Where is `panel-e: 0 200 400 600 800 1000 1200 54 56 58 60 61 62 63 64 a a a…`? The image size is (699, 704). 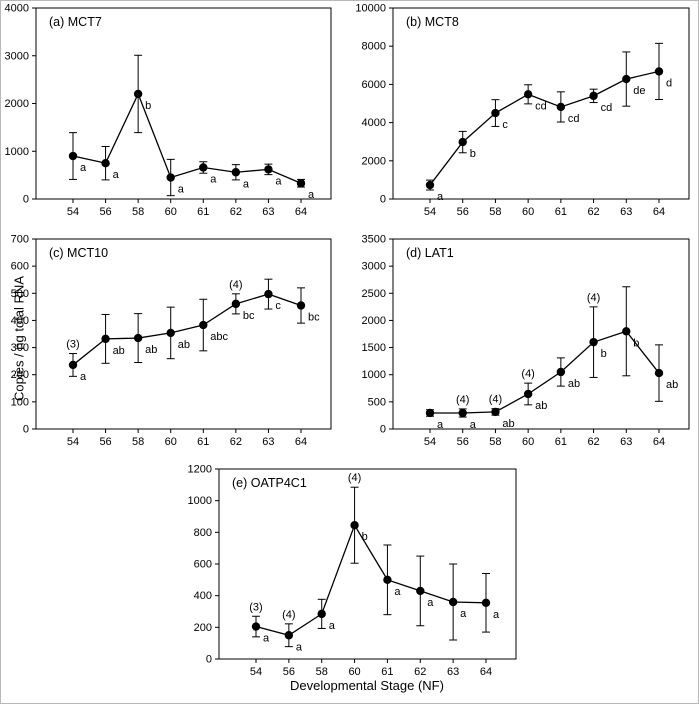 panel-e: 0 200 400 600 800 1000 1200 54 56 58 60 61 62 63 64 a a a… is located at coordinates (352, 571).